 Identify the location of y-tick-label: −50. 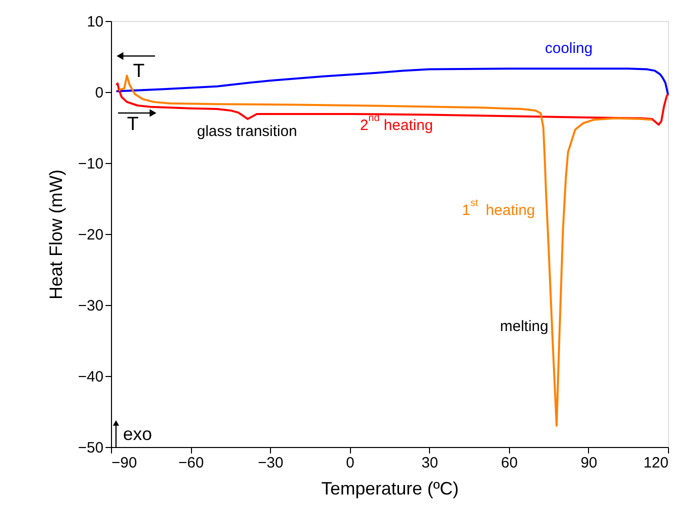
(91, 448).